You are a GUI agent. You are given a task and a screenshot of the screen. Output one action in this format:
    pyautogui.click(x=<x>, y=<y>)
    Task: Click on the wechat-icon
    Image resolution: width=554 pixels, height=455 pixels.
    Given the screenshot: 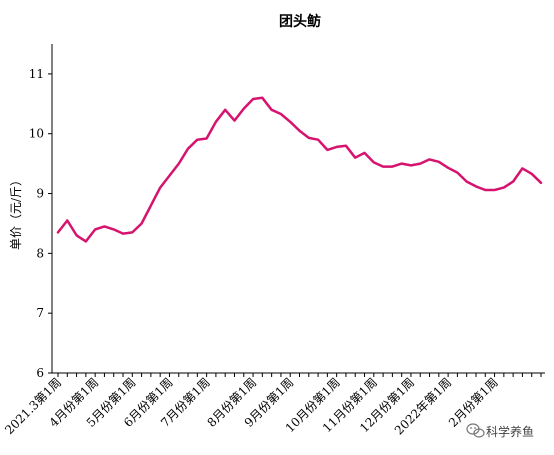 What is the action you would take?
    pyautogui.click(x=475, y=430)
    